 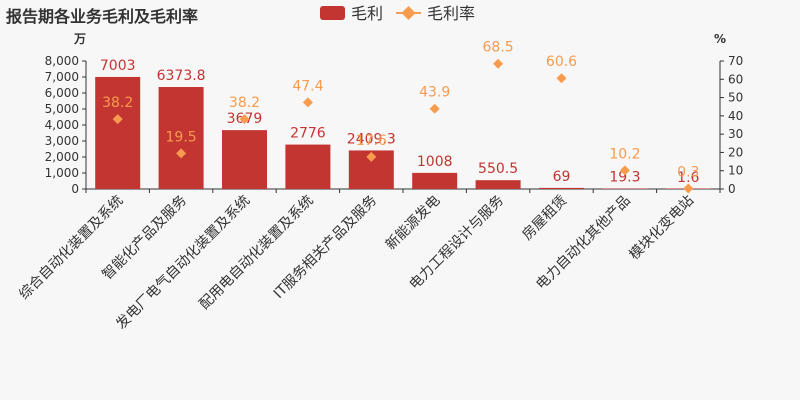 What do you see at coordinates (75, 189) in the screenshot?
I see `left-axis-tick-label: 0` at bounding box center [75, 189].